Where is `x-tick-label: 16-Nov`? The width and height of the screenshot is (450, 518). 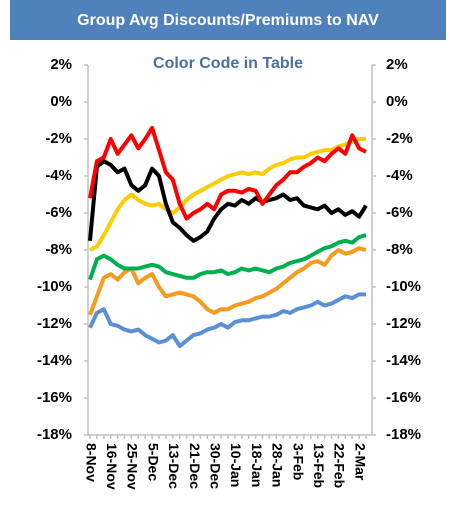
x-tick-label: 16-Nov is located at coordinates (112, 466).